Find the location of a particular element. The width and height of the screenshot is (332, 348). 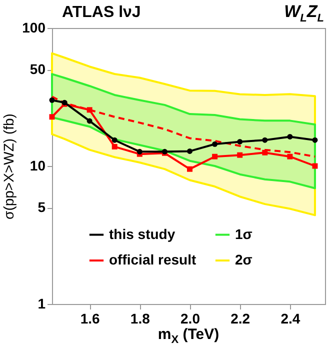

legend-label: official result is located at coordinates (152, 260).